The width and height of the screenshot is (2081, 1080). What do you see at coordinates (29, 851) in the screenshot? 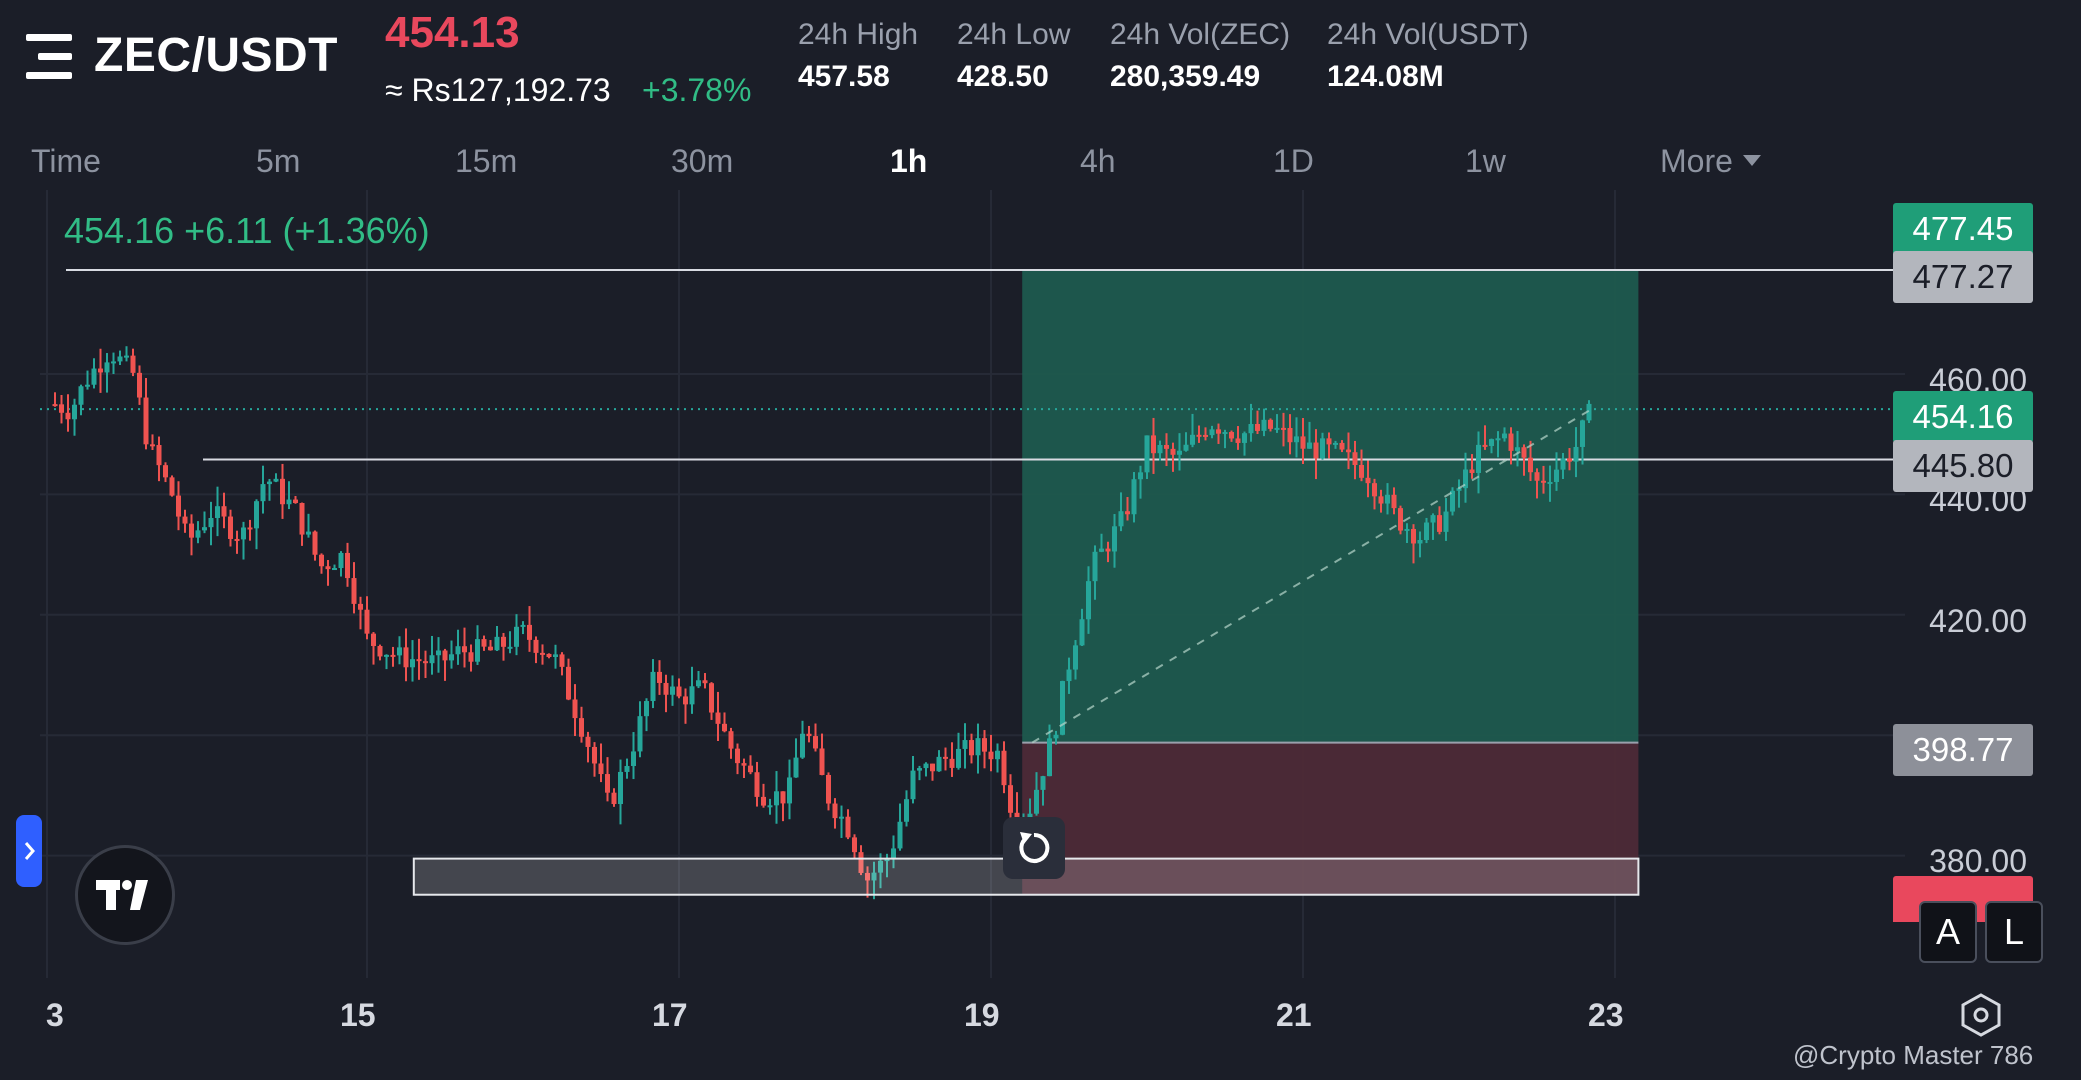
I see `side-panel-handle` at bounding box center [29, 851].